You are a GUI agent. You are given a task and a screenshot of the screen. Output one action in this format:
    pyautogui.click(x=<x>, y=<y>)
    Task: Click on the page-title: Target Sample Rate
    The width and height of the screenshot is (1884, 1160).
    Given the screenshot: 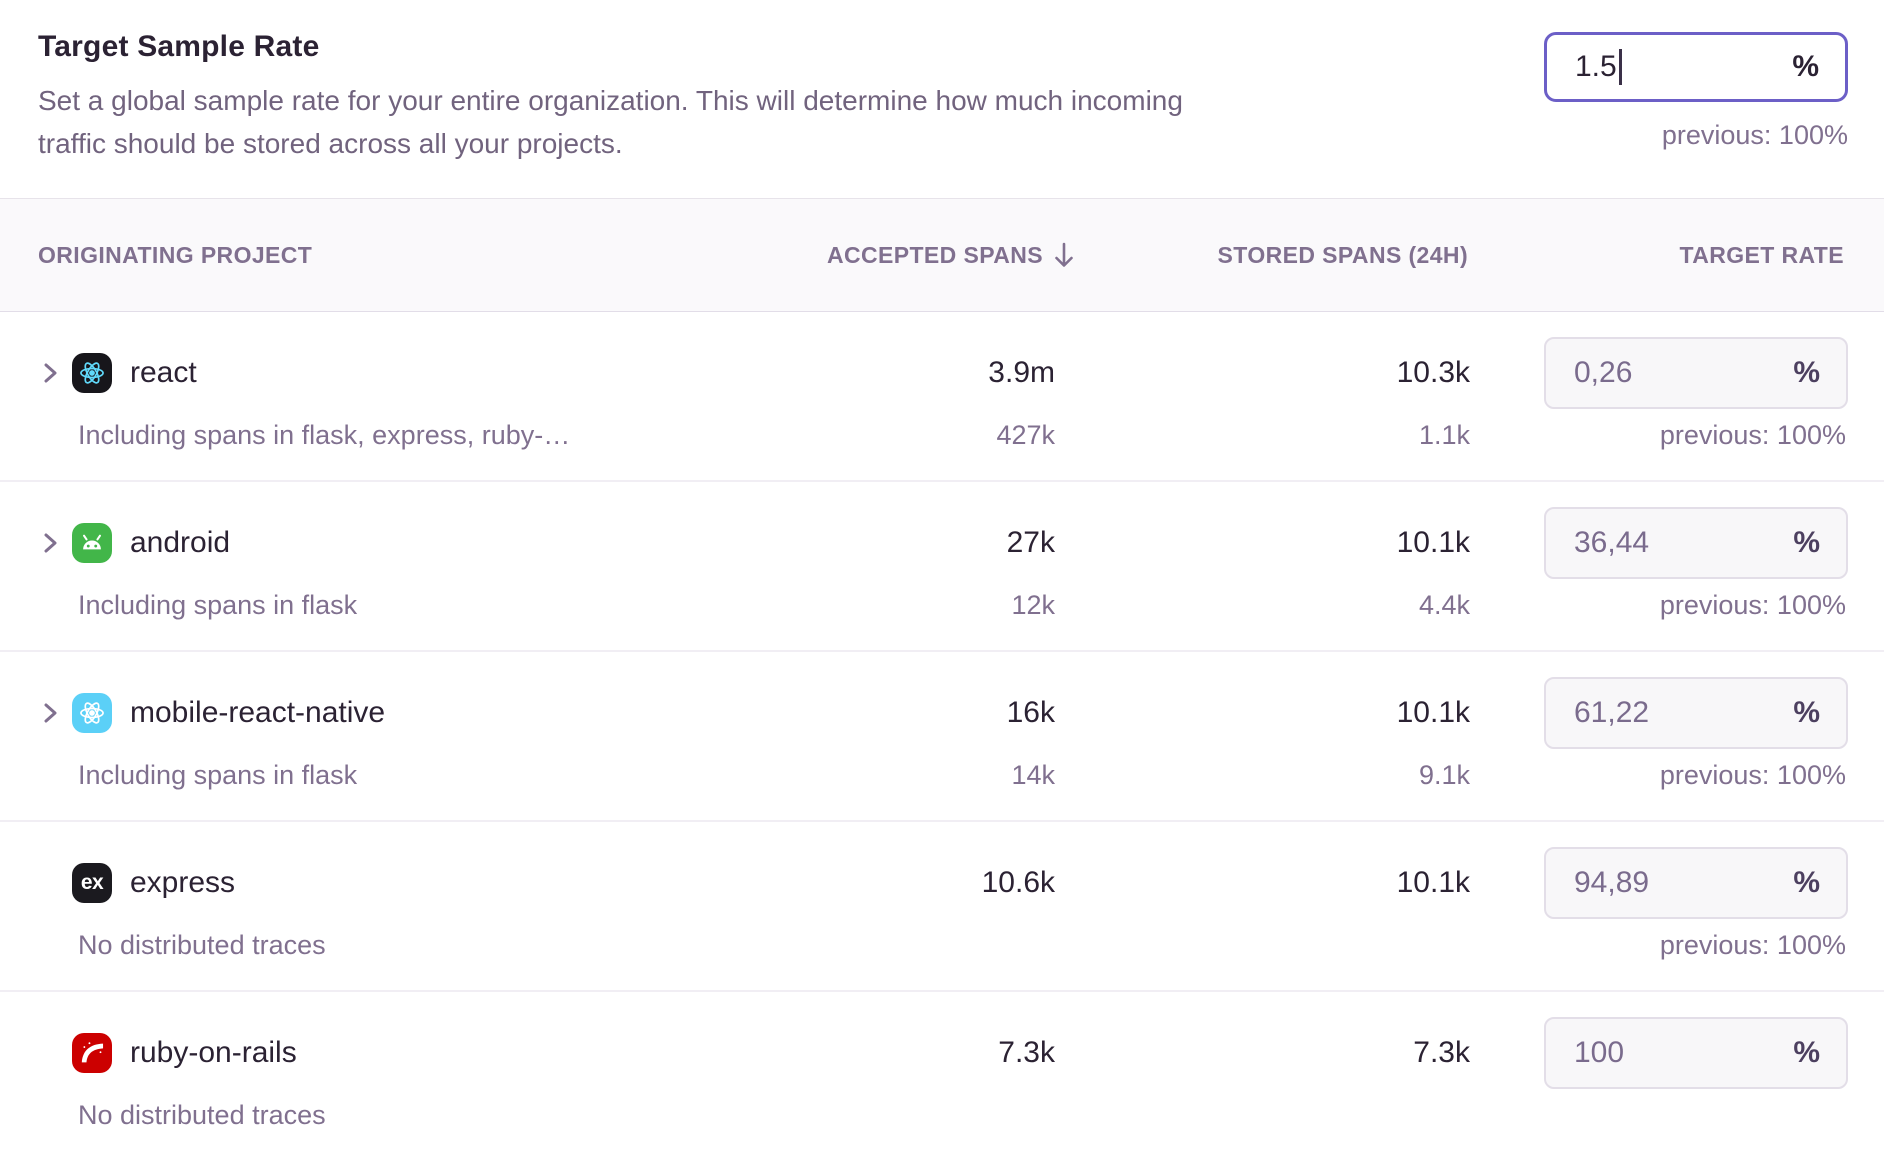 What is the action you would take?
    pyautogui.click(x=179, y=46)
    